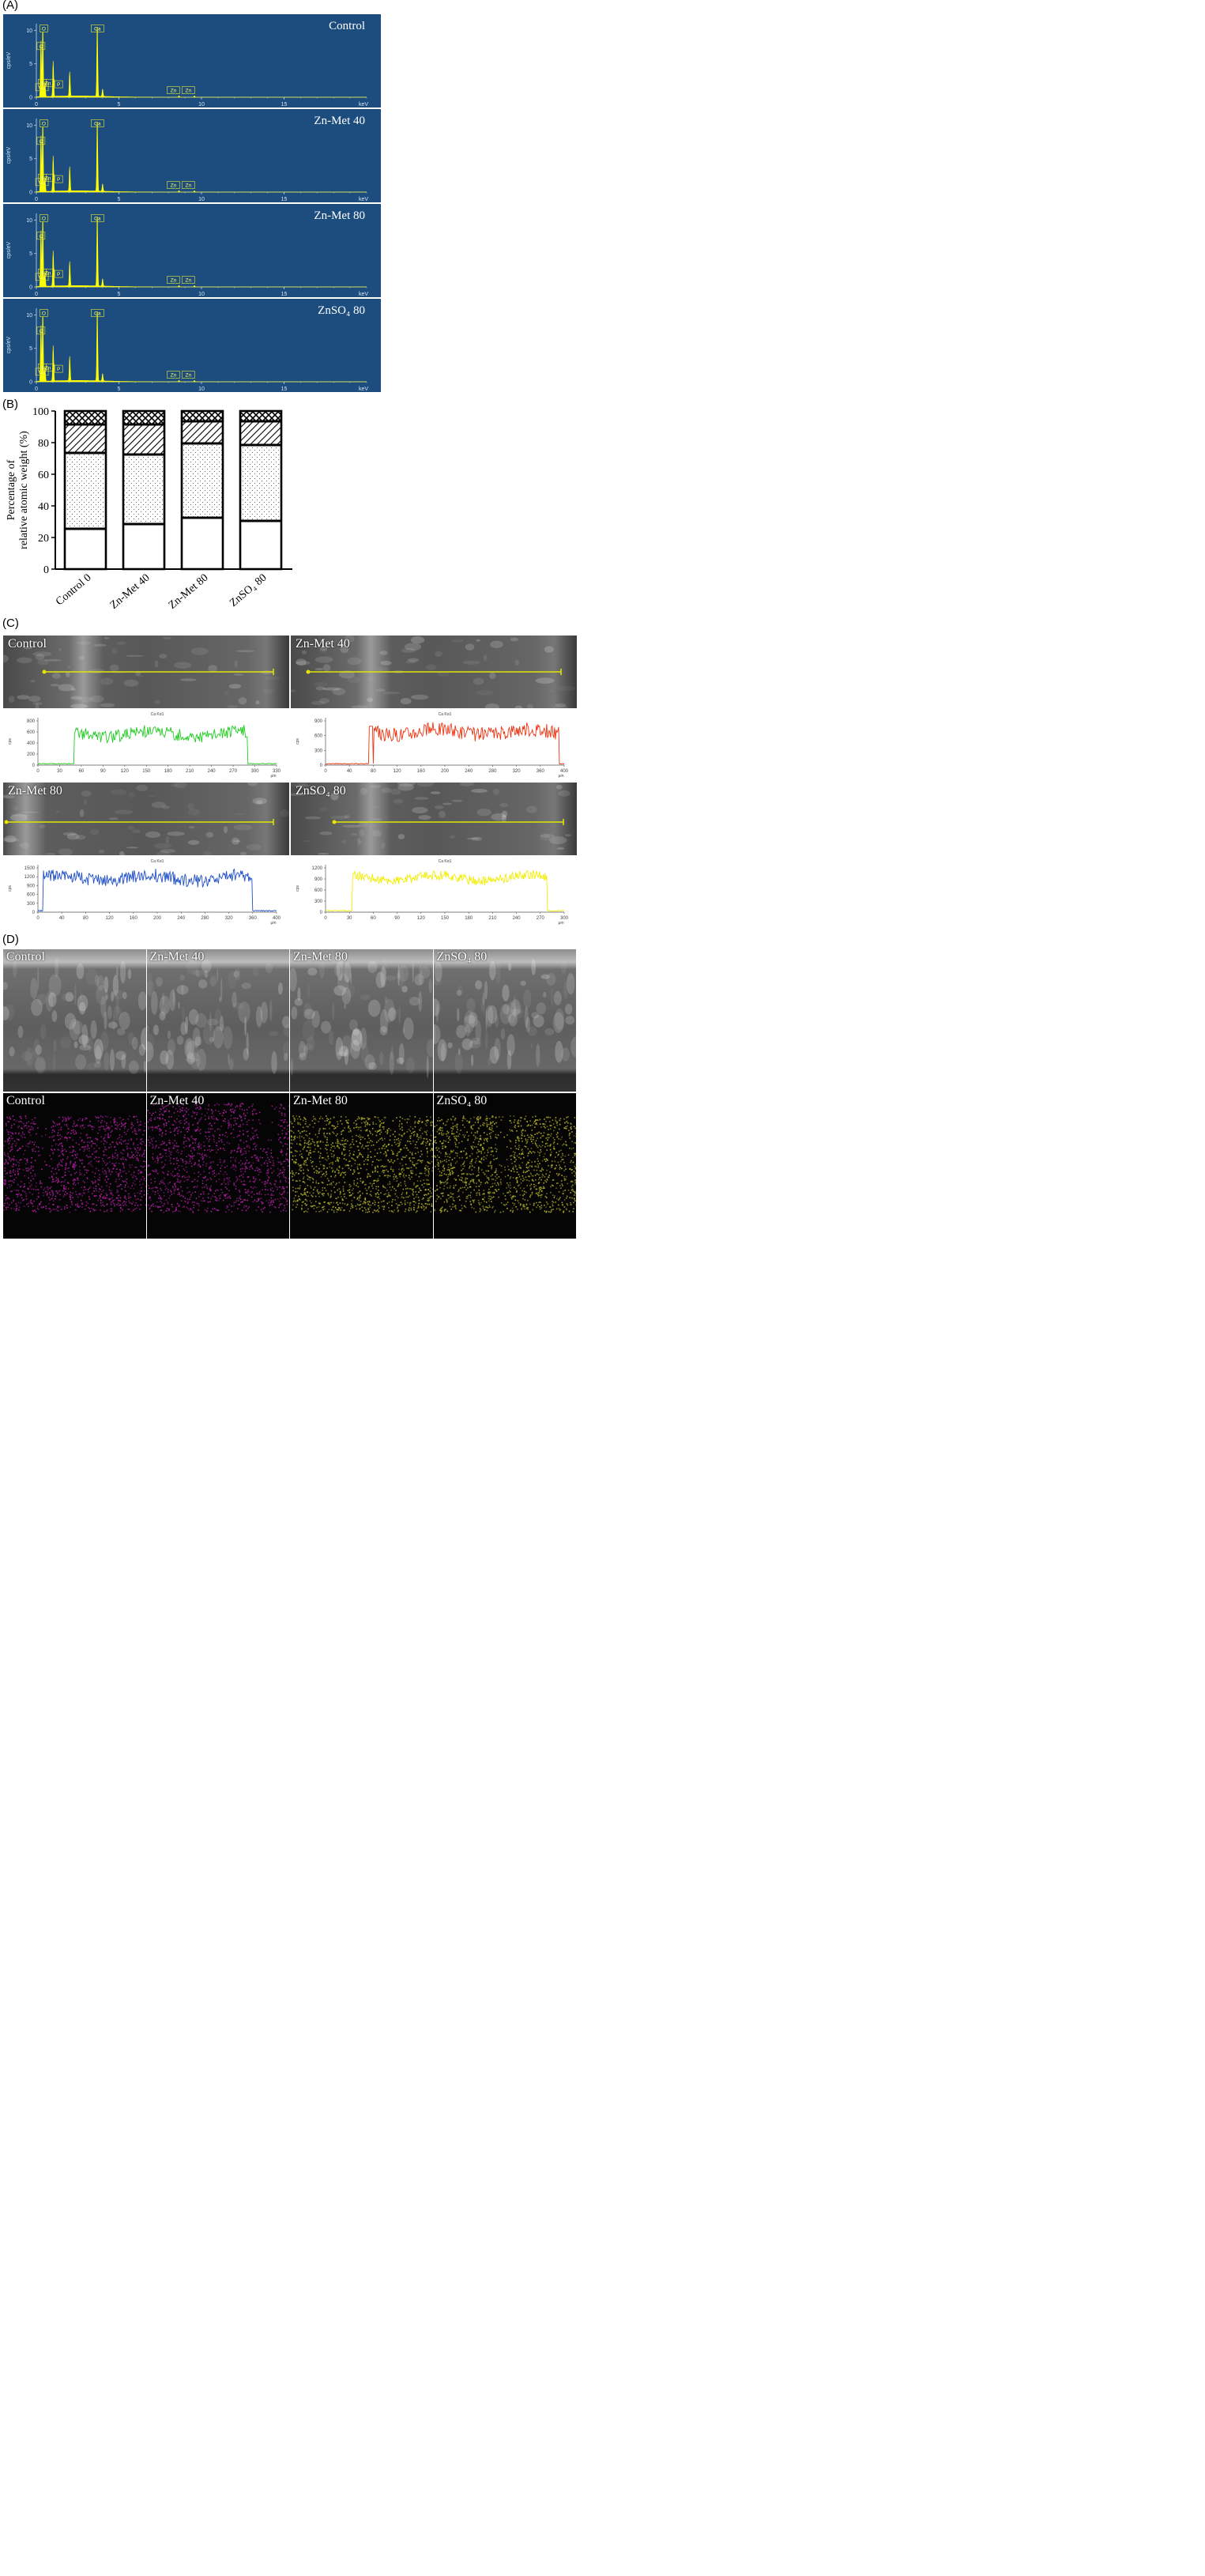 The height and width of the screenshot is (2576, 1205). I want to click on sem-image, so click(434, 672).